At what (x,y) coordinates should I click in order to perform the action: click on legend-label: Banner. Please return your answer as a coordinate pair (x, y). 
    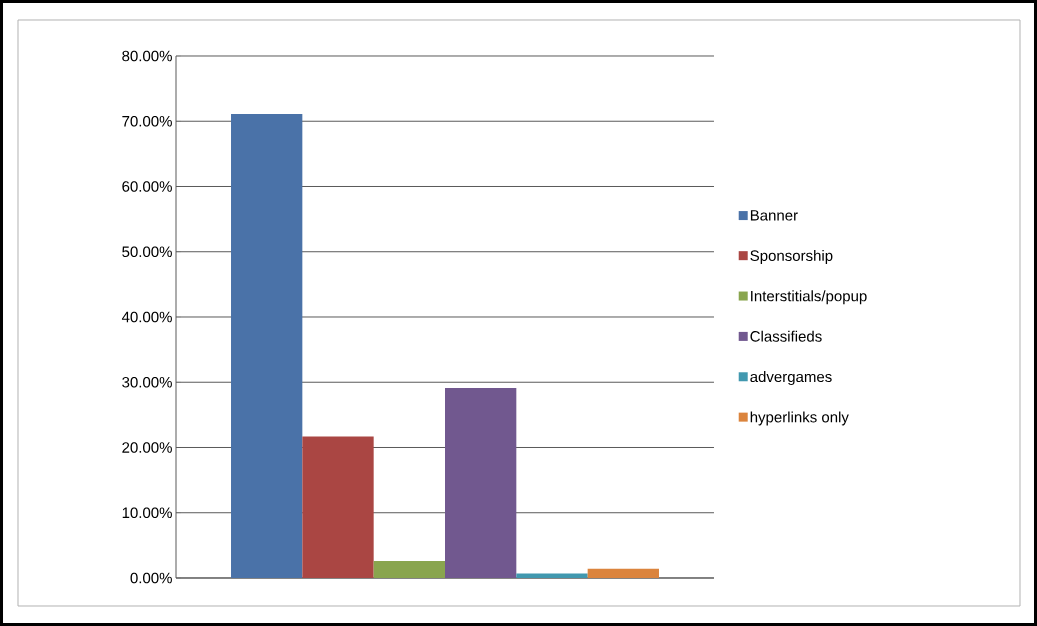
    Looking at the image, I should click on (774, 215).